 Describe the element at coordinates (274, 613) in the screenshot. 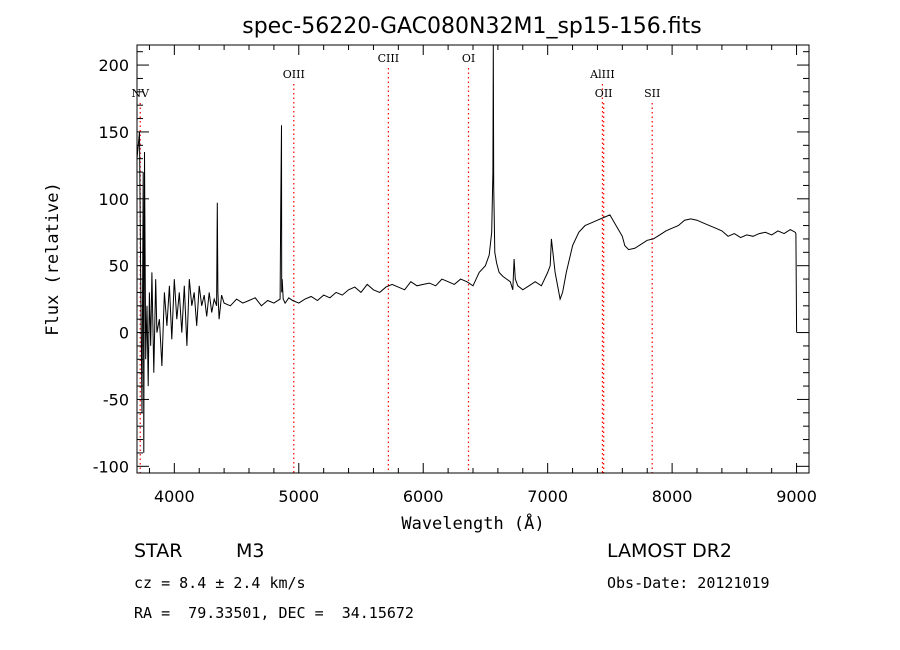

I see `coordinates-text: RA = 79.33501, DEC = 34.15672` at that location.